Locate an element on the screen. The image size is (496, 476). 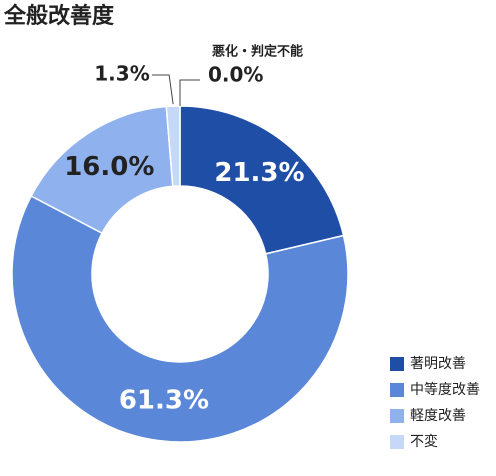
annotation-leader is located at coordinates (189, 92).